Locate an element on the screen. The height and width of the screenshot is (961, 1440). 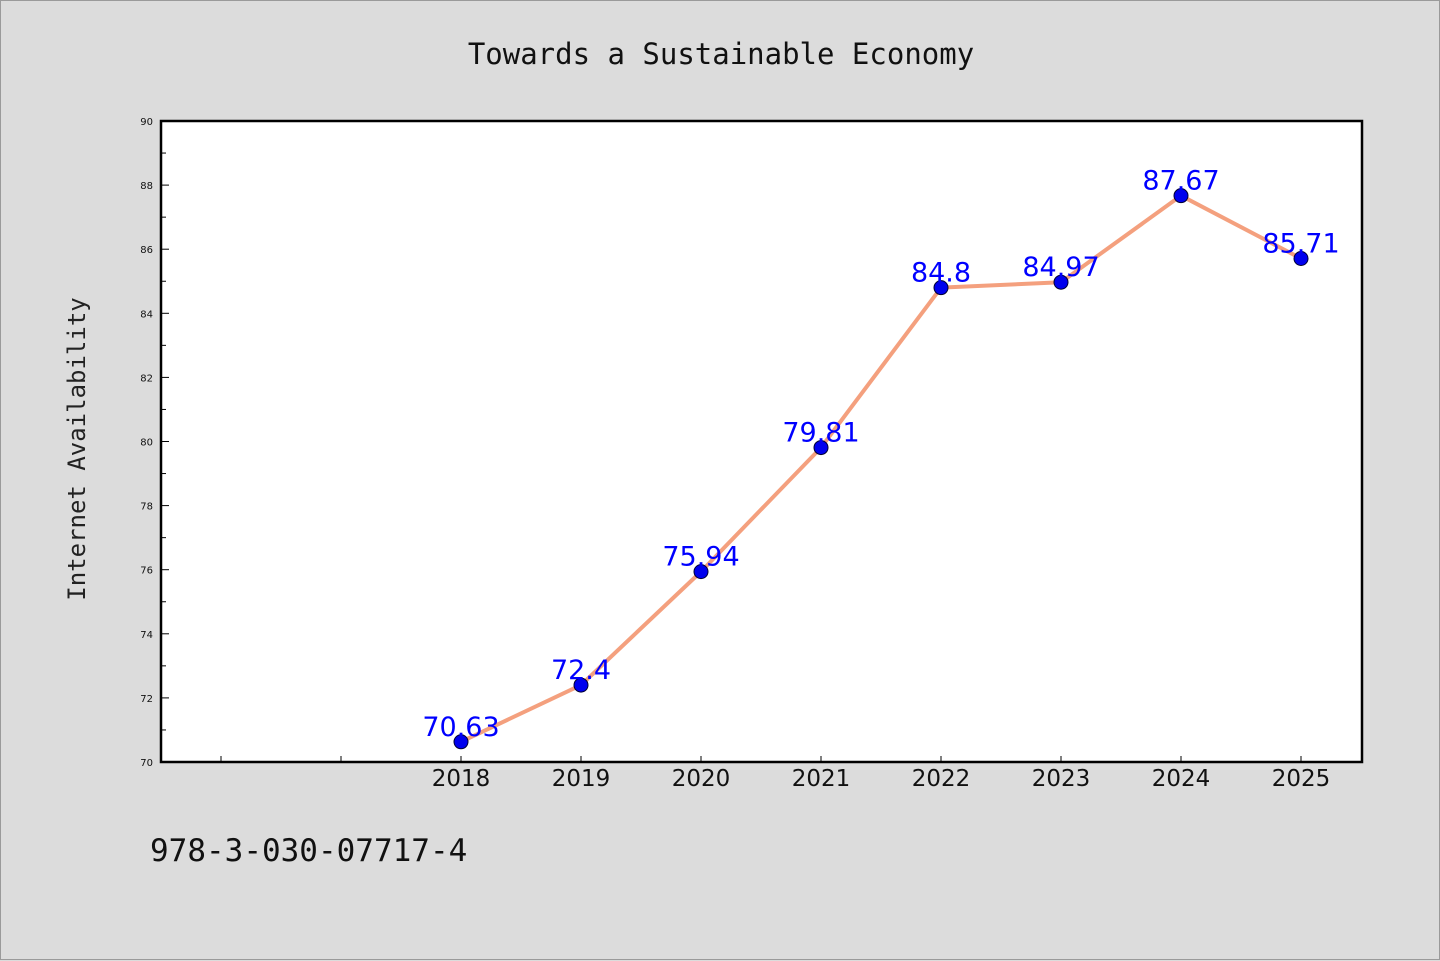
data-label: 87.67 is located at coordinates (1180, 181).